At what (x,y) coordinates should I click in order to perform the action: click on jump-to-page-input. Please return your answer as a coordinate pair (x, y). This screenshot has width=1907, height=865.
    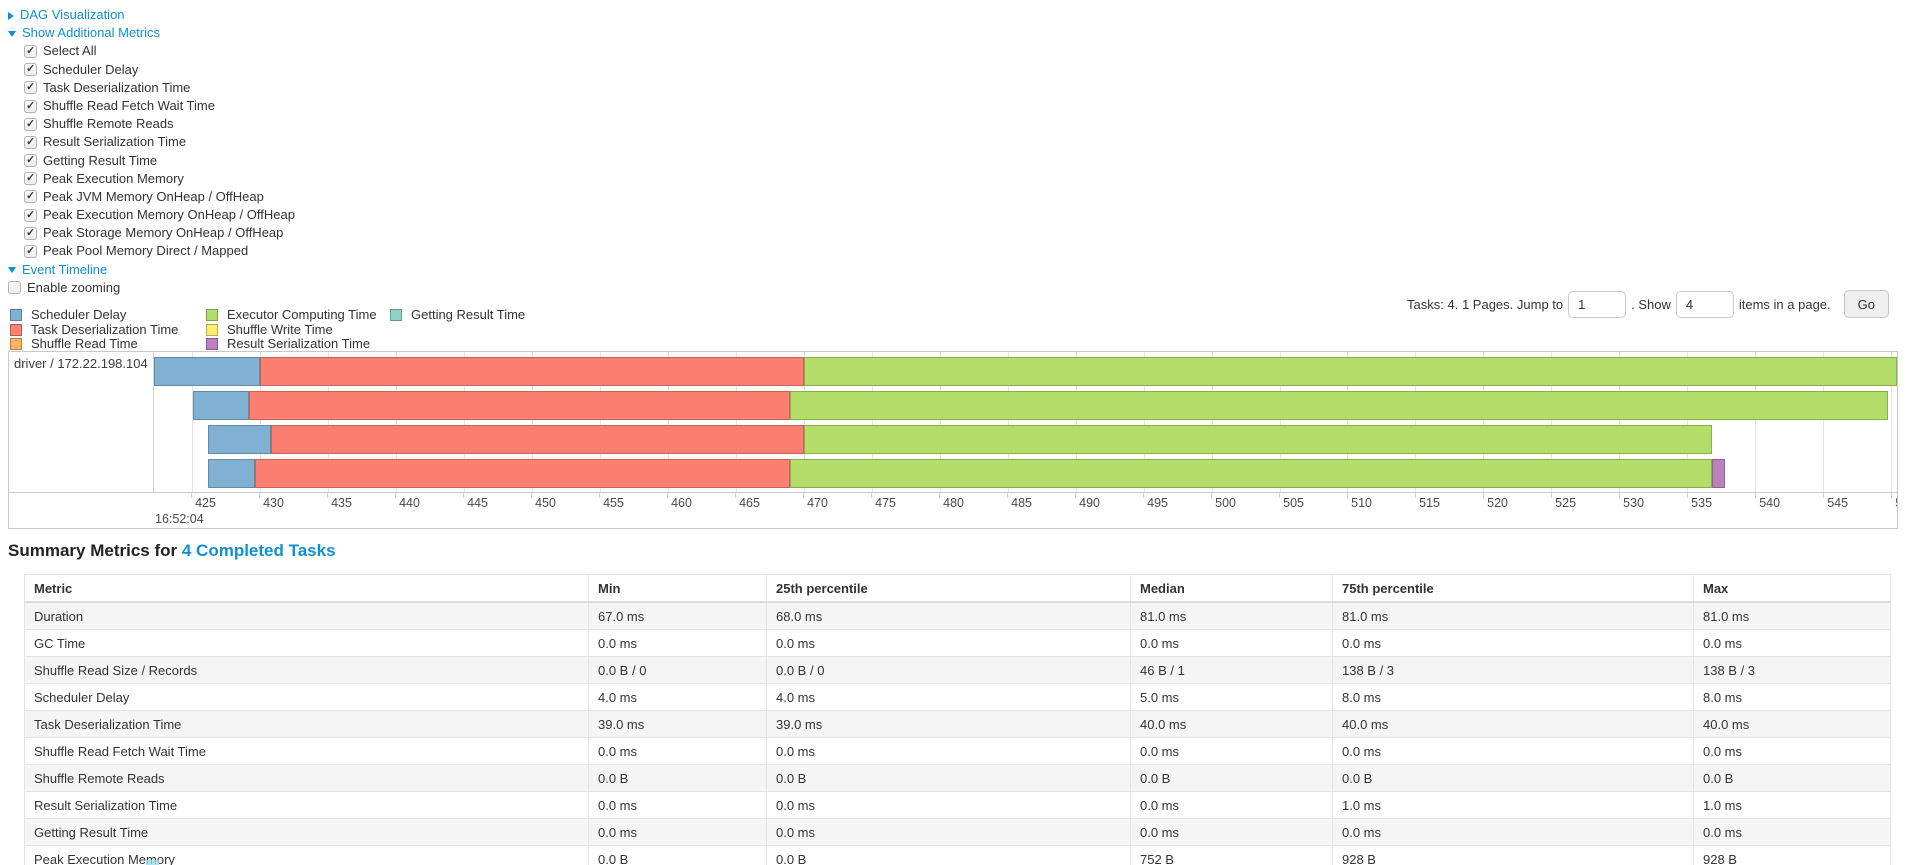
    Looking at the image, I should click on (1597, 304).